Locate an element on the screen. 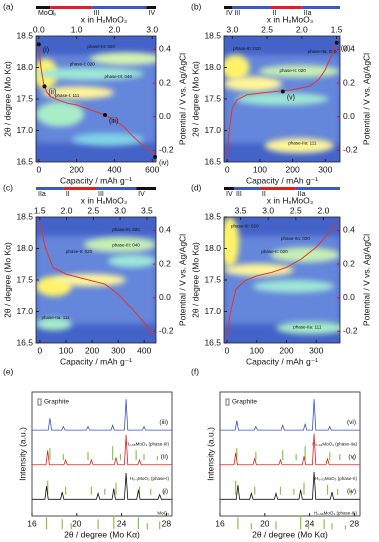  plot-frame is located at coordinates (102, 454).